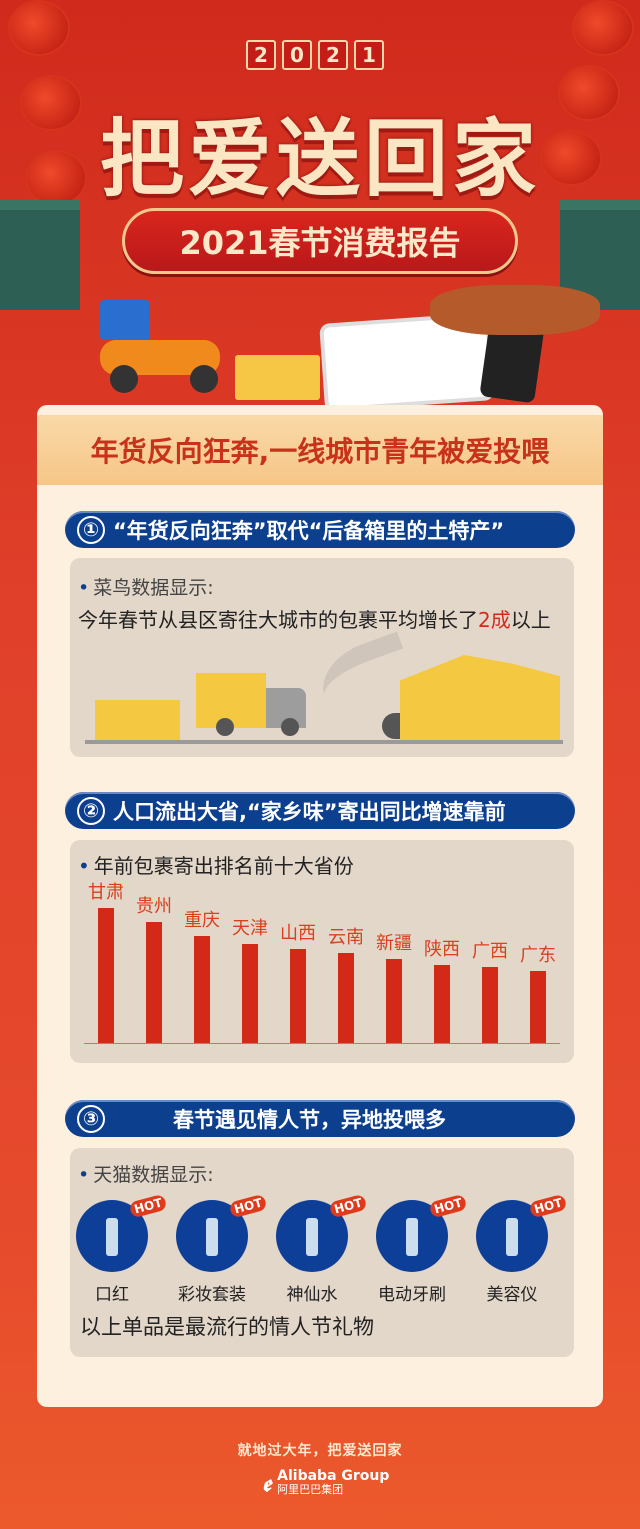 The height and width of the screenshot is (1529, 640). What do you see at coordinates (297, 55) in the screenshot?
I see `year-digit: 0` at bounding box center [297, 55].